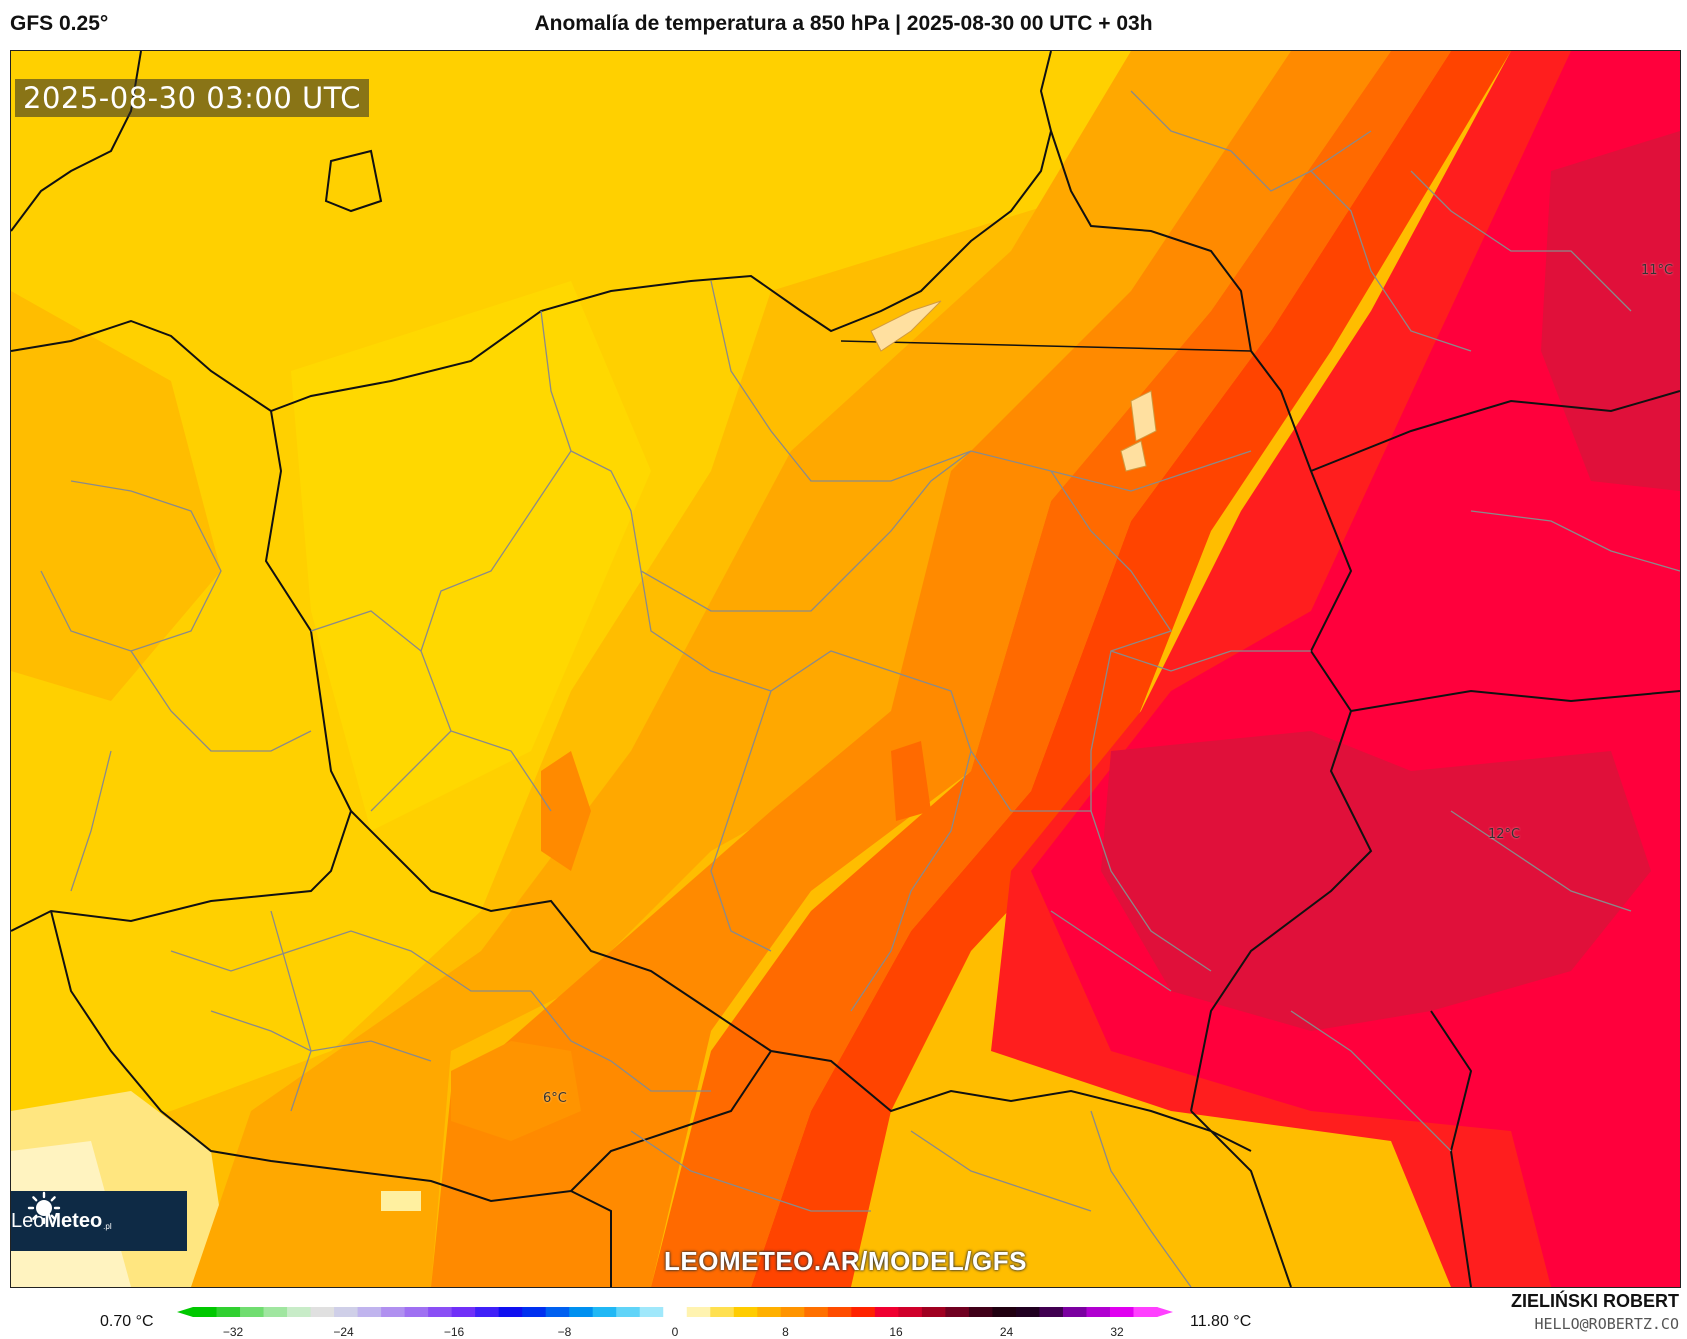 The height and width of the screenshot is (1339, 1687). Describe the element at coordinates (1013, 386) in the screenshot. I see `lakes` at that location.